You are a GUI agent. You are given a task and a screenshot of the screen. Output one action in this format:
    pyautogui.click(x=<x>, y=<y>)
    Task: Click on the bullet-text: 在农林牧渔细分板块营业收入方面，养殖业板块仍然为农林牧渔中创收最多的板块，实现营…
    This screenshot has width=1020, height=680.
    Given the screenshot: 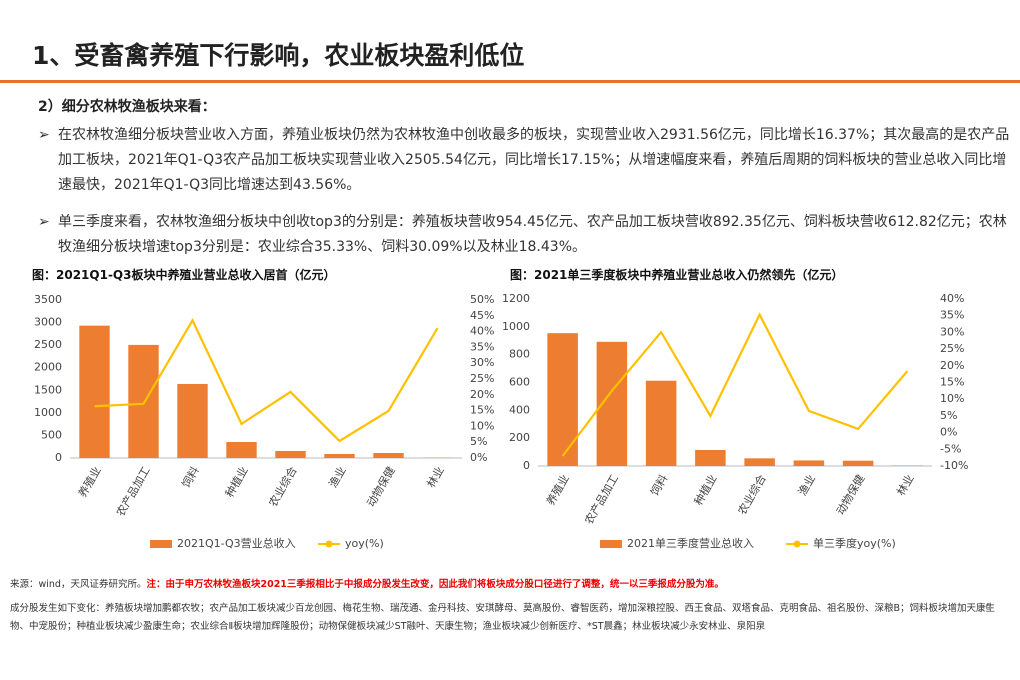 What is the action you would take?
    pyautogui.click(x=534, y=160)
    